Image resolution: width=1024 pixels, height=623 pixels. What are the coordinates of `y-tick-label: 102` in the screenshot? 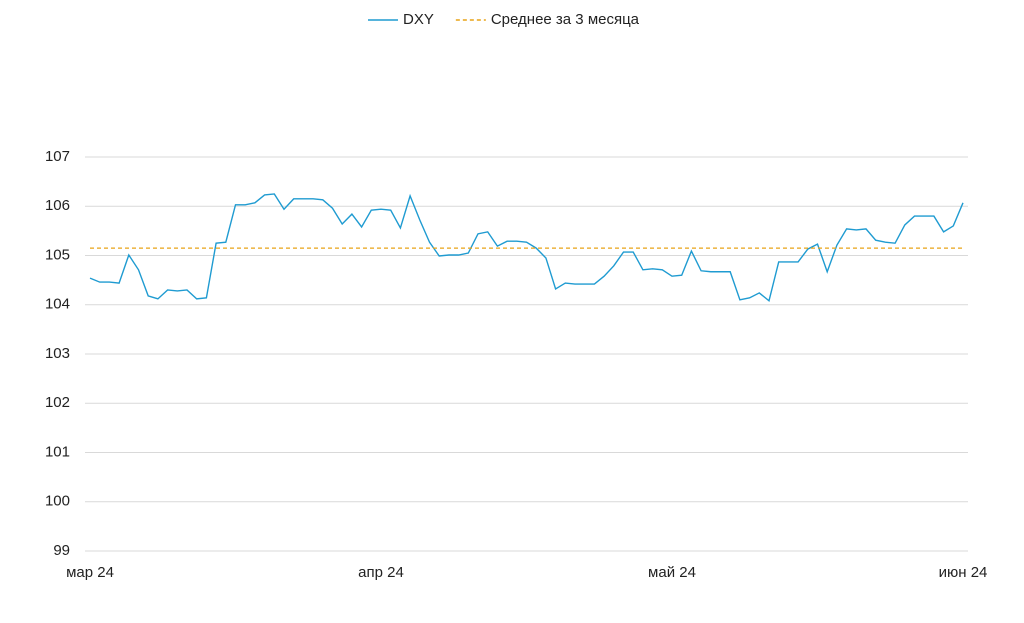 It's located at (57, 402).